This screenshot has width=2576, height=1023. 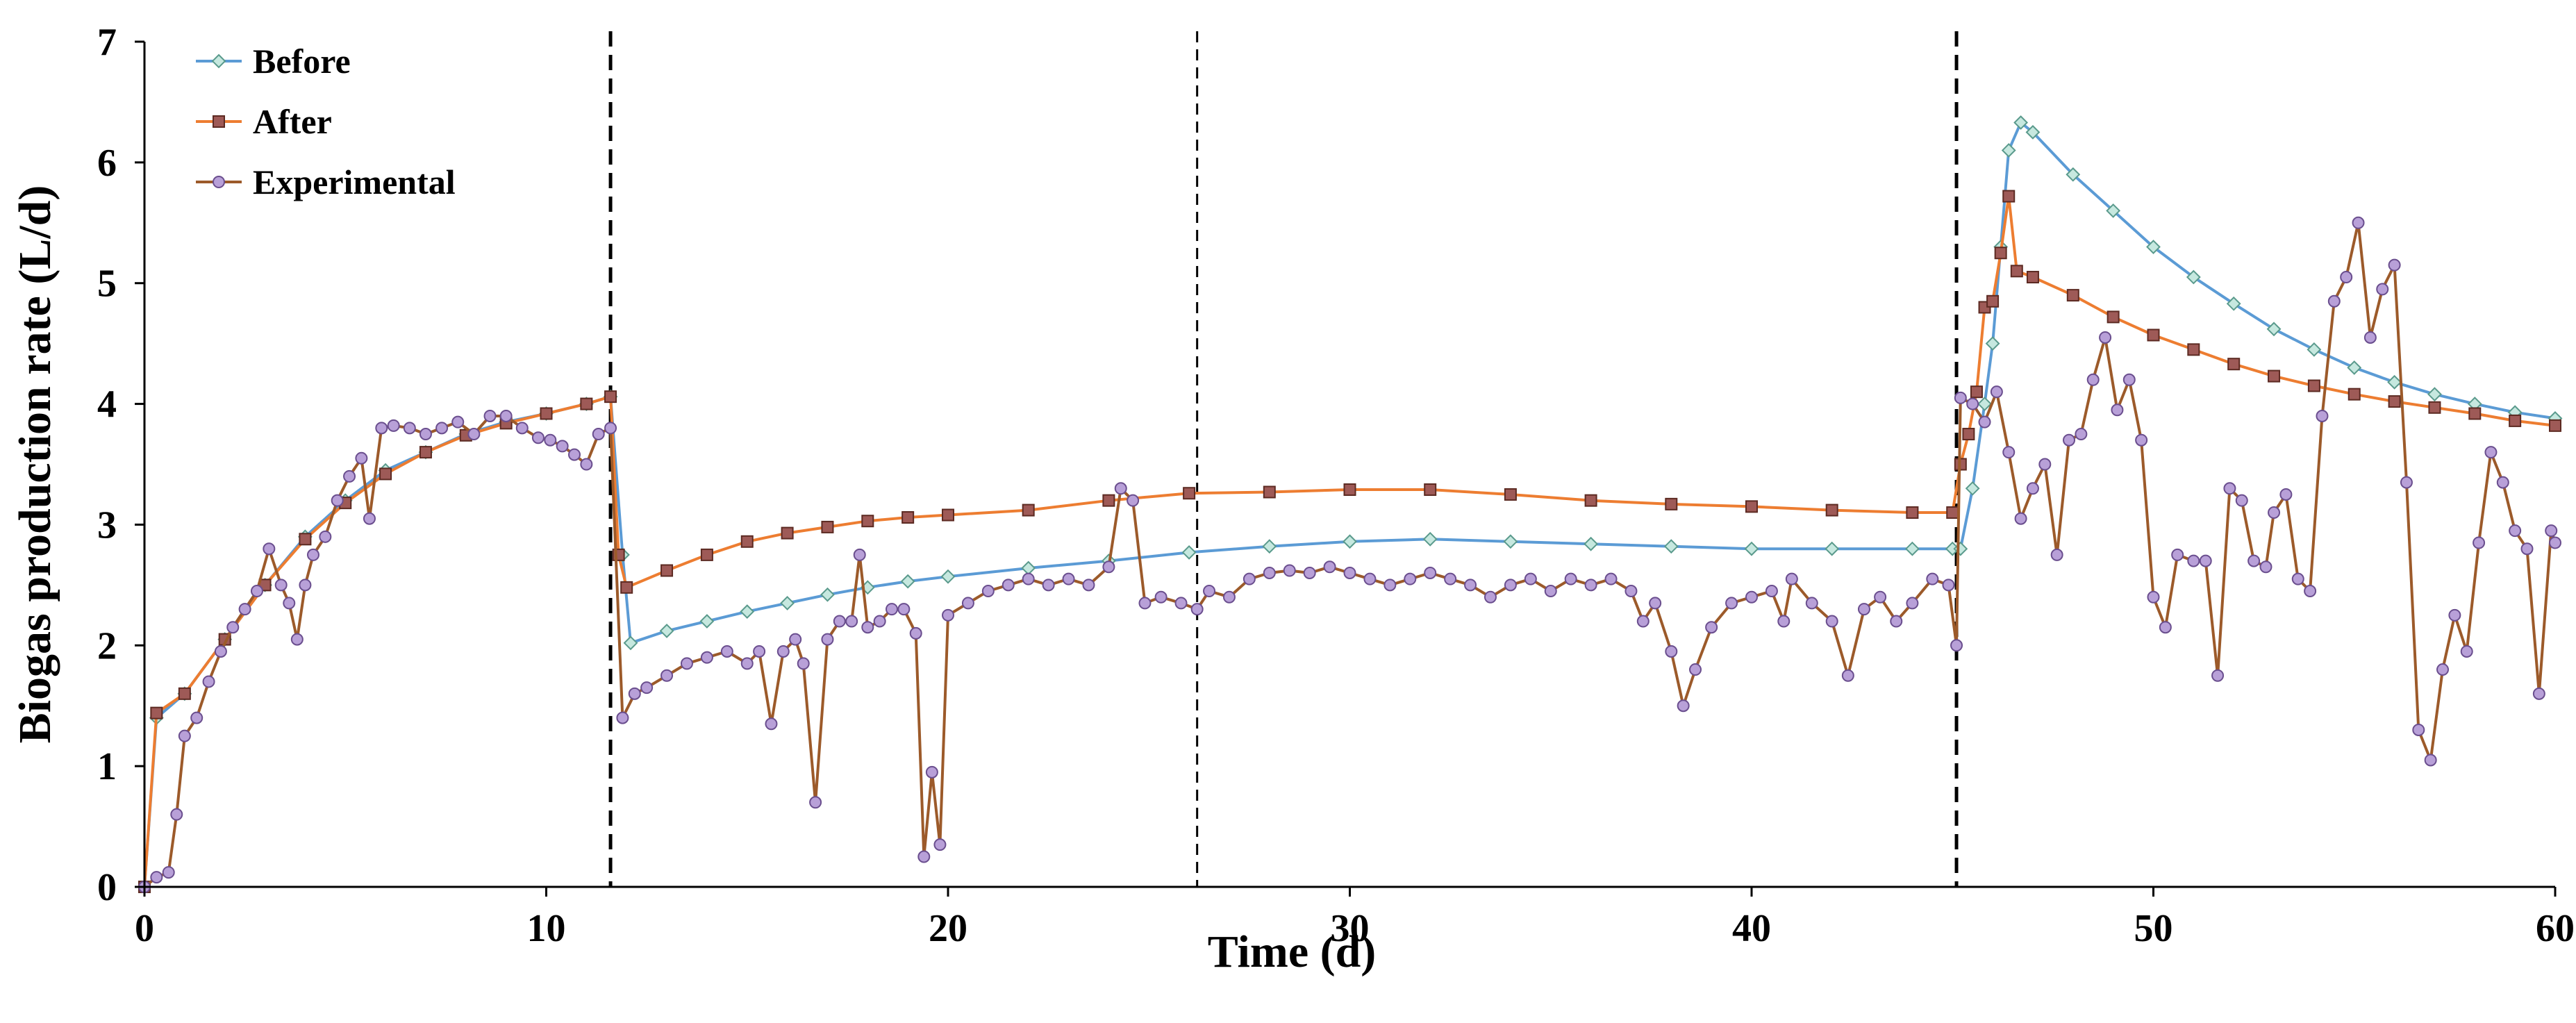 I want to click on y-axis-title: Biogas production rate (L/d), so click(x=35, y=465).